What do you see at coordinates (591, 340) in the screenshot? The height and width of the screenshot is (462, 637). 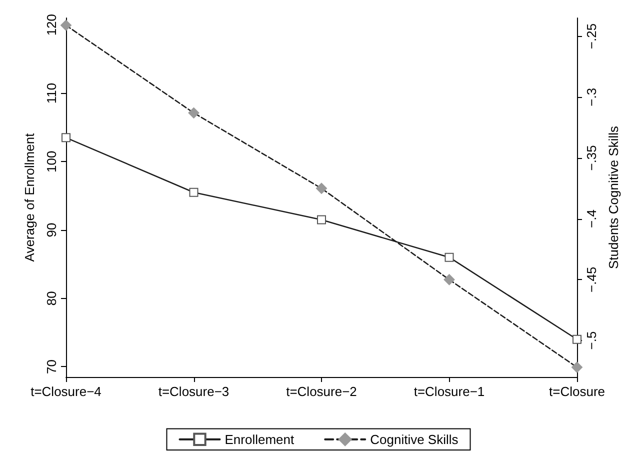 I see `y2-tick-label: −.5` at bounding box center [591, 340].